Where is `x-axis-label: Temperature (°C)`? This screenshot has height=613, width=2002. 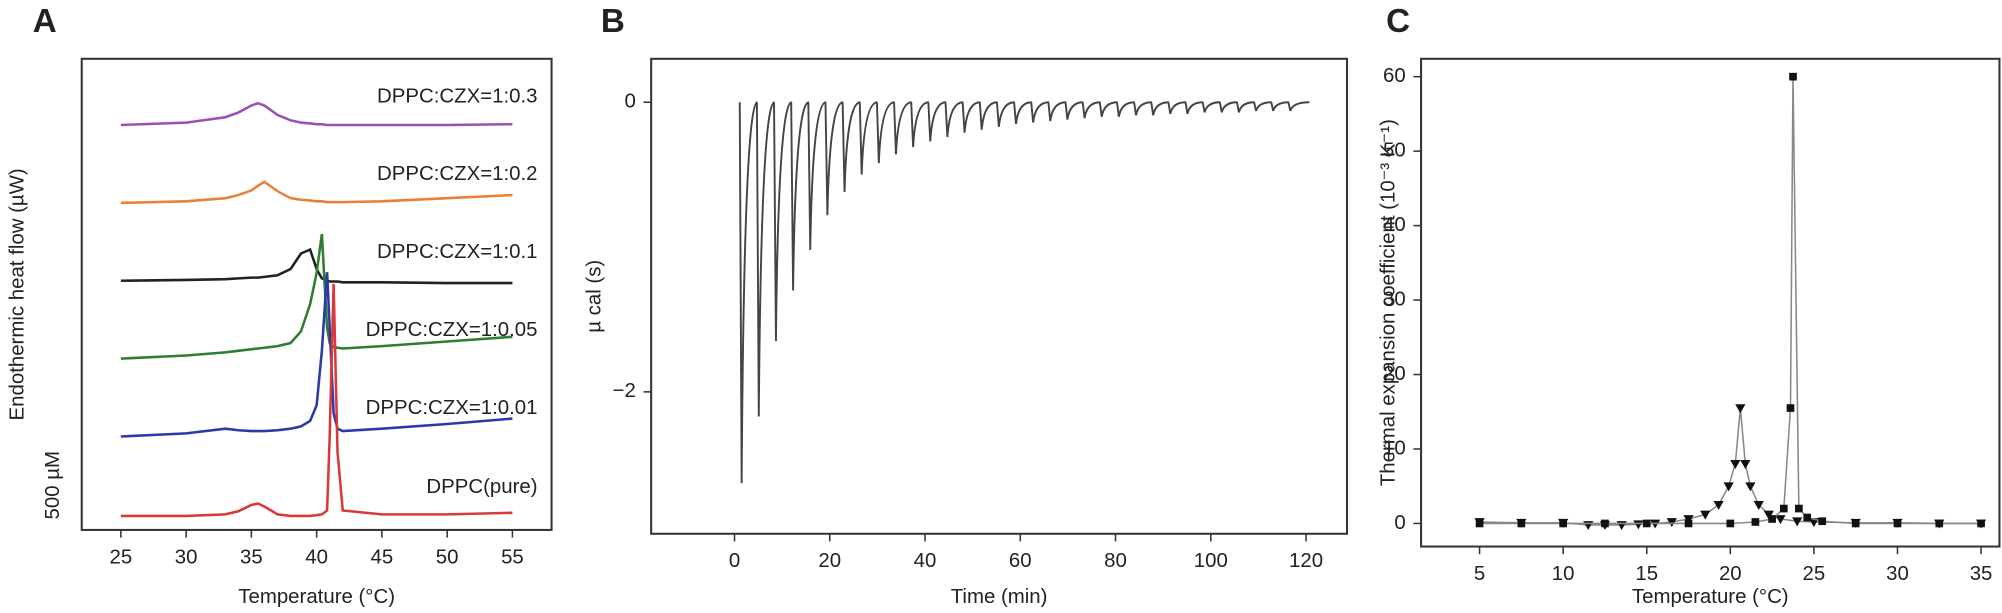
x-axis-label: Temperature (°C) is located at coordinates (316, 597).